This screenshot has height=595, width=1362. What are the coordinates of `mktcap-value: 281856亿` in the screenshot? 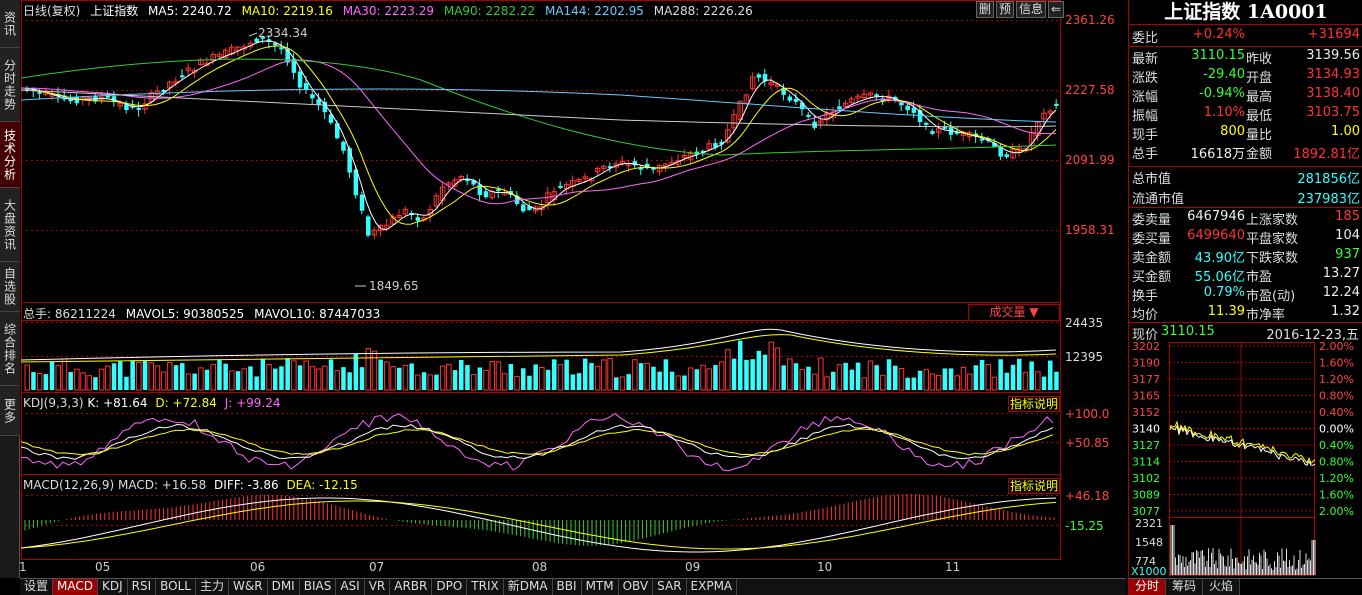 It's located at (1328, 179).